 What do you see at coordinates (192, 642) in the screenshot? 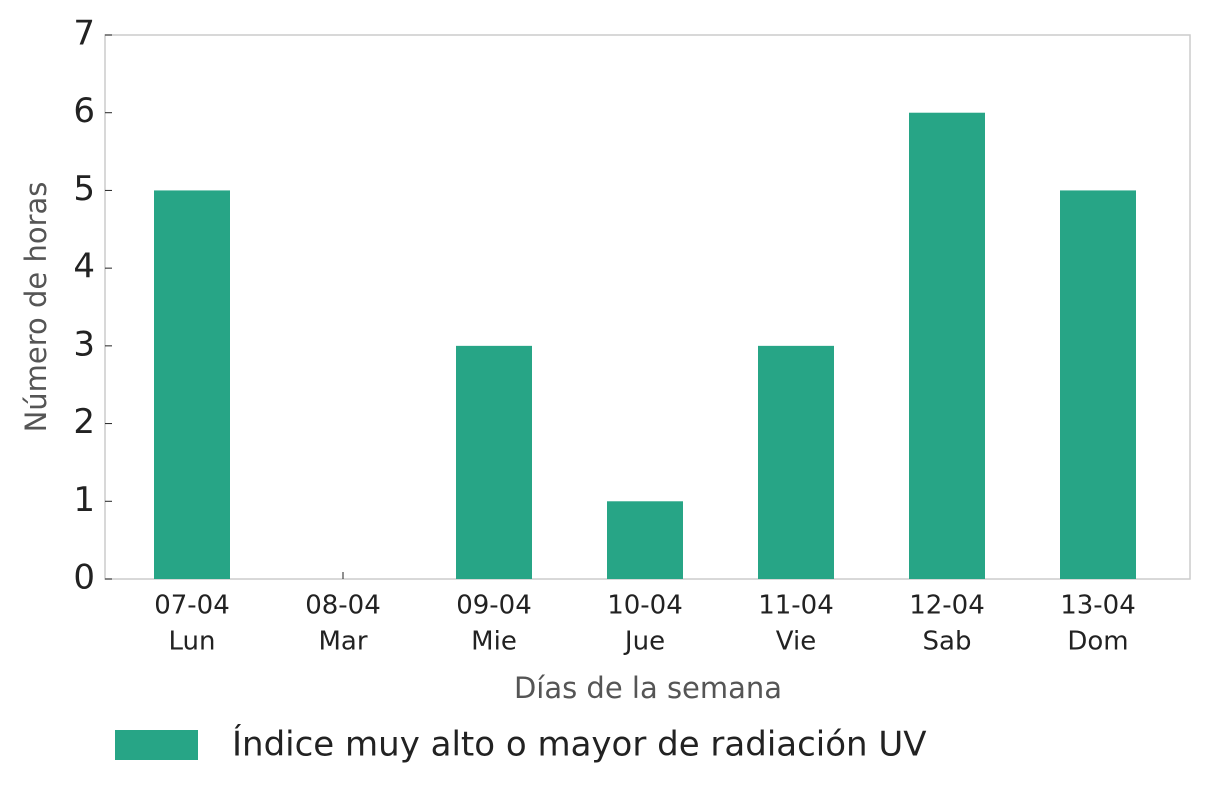
I see `x-tick-label: Lun` at bounding box center [192, 642].